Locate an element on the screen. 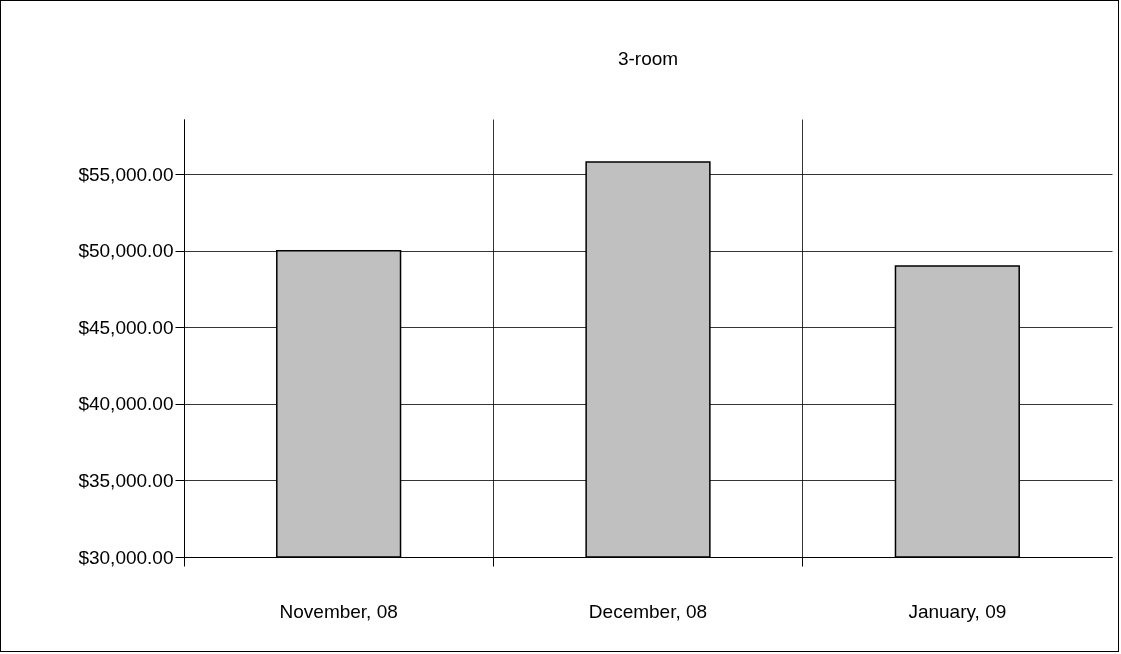  y-tick-label: $50,000.00 is located at coordinates (126, 251).